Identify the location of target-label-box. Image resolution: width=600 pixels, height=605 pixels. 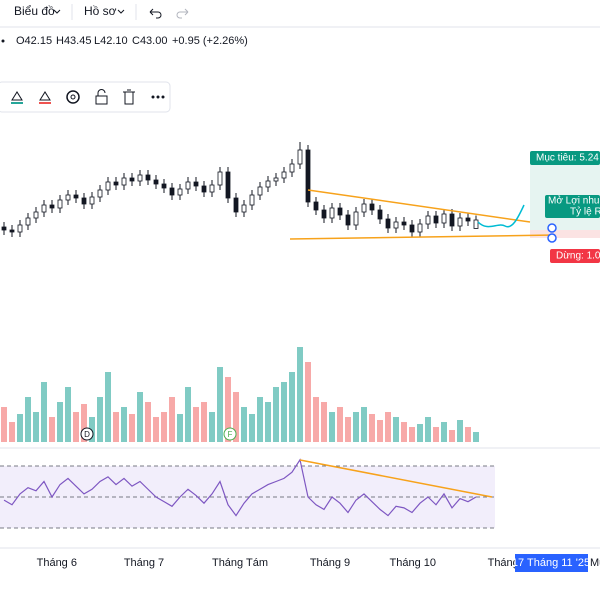
(565, 158).